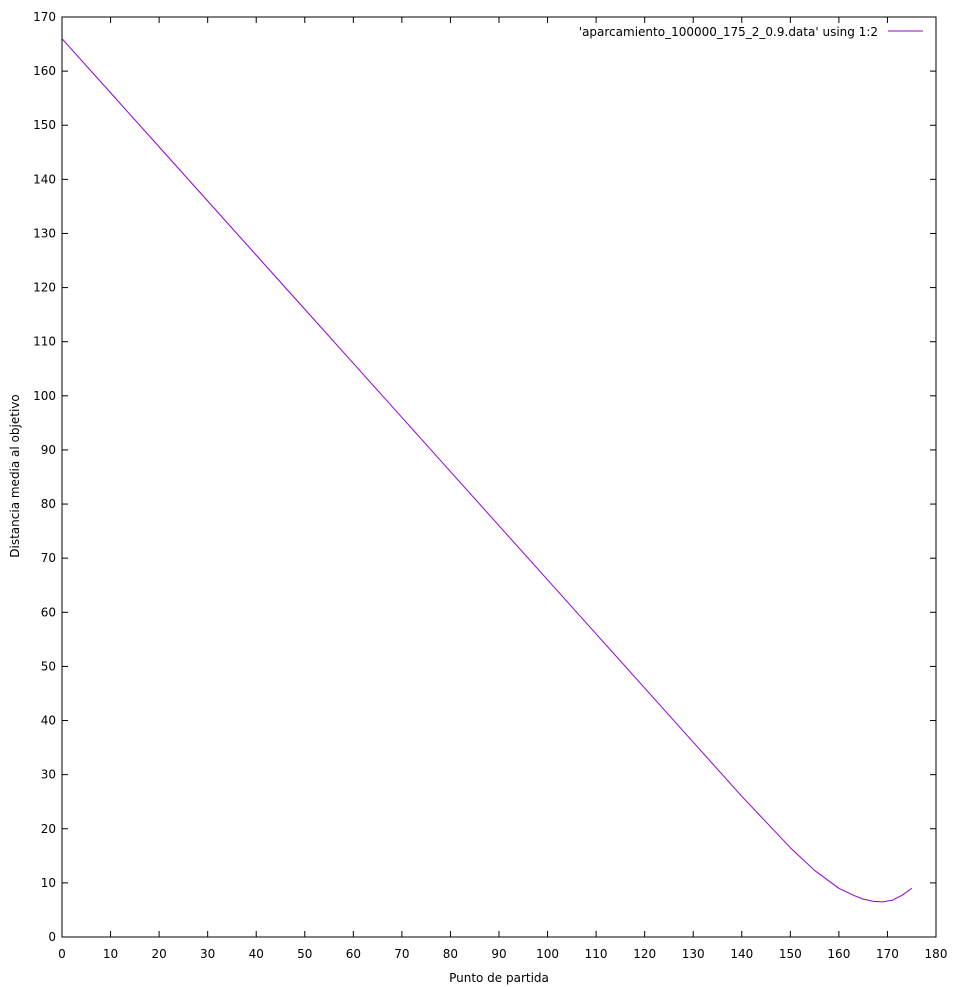 Image resolution: width=958 pixels, height=987 pixels. What do you see at coordinates (48, 829) in the screenshot?
I see `y-tick-label: 20` at bounding box center [48, 829].